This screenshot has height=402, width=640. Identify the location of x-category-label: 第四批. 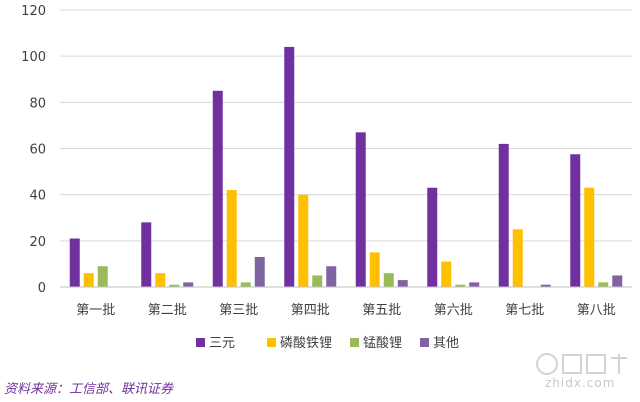
(310, 310).